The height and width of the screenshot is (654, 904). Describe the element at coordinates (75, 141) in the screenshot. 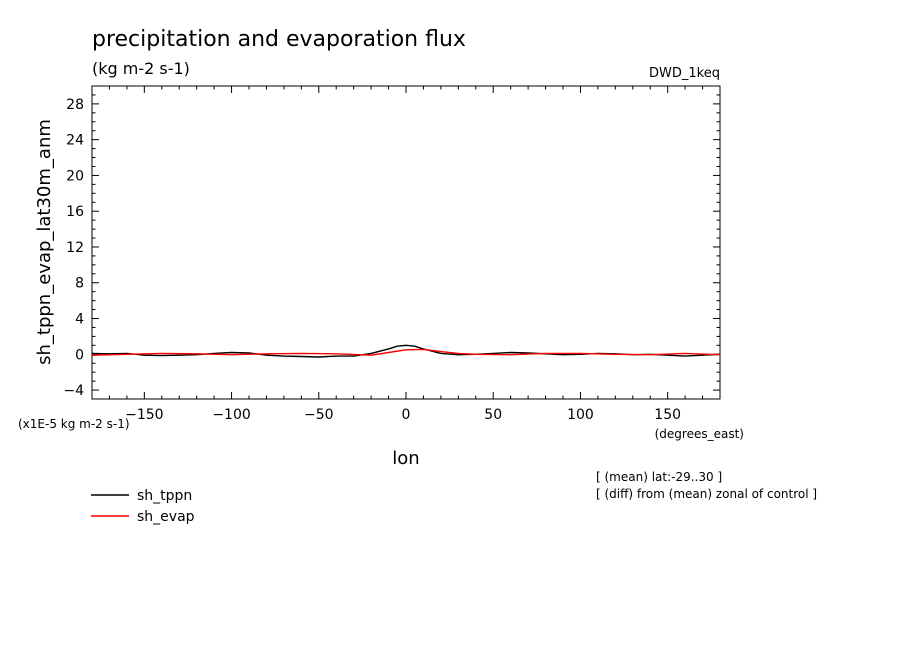

I see `y-tick-label: 24` at that location.